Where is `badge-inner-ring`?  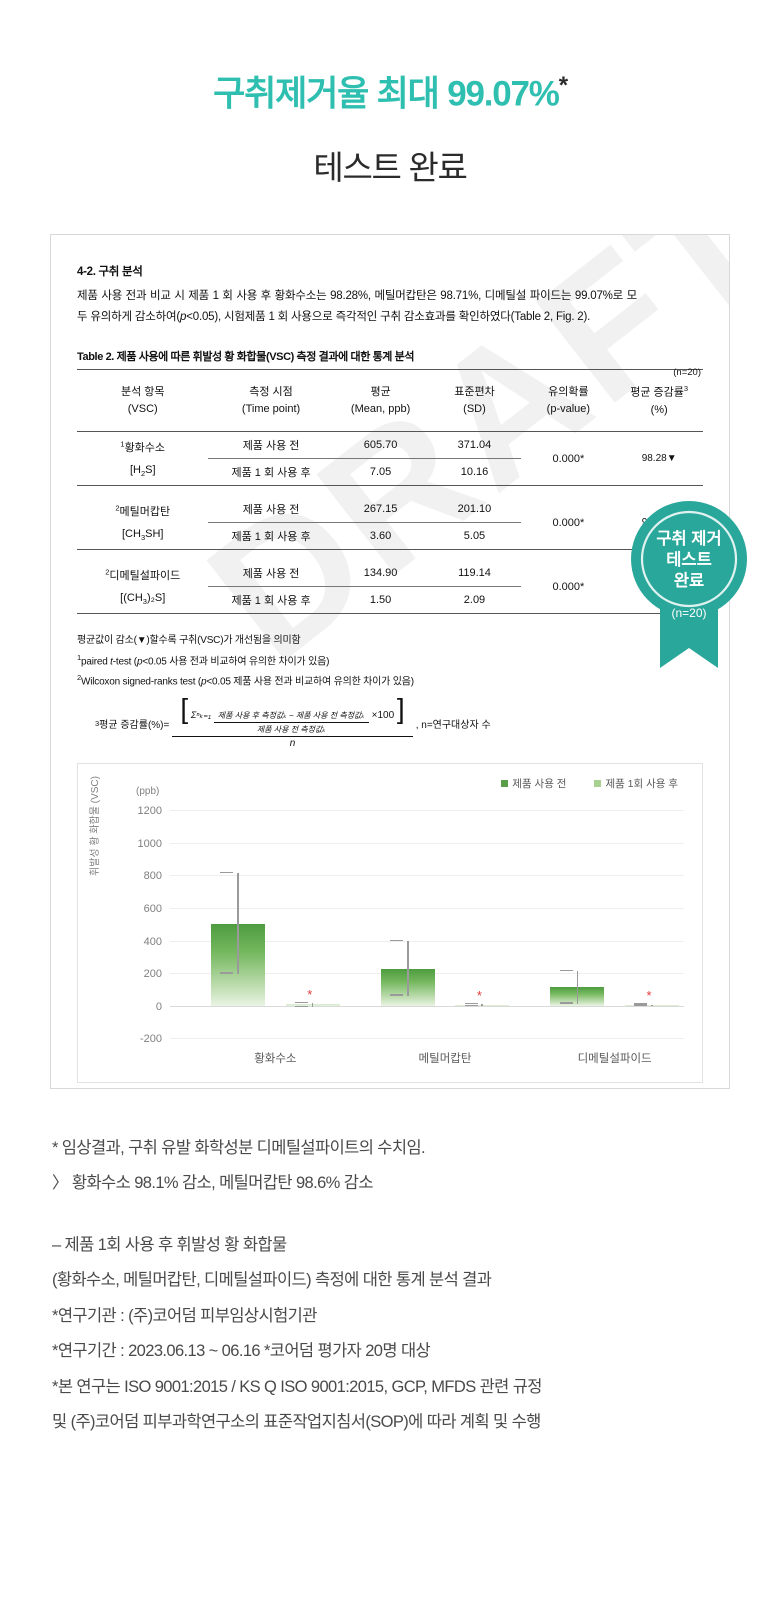 badge-inner-ring is located at coordinates (689, 559).